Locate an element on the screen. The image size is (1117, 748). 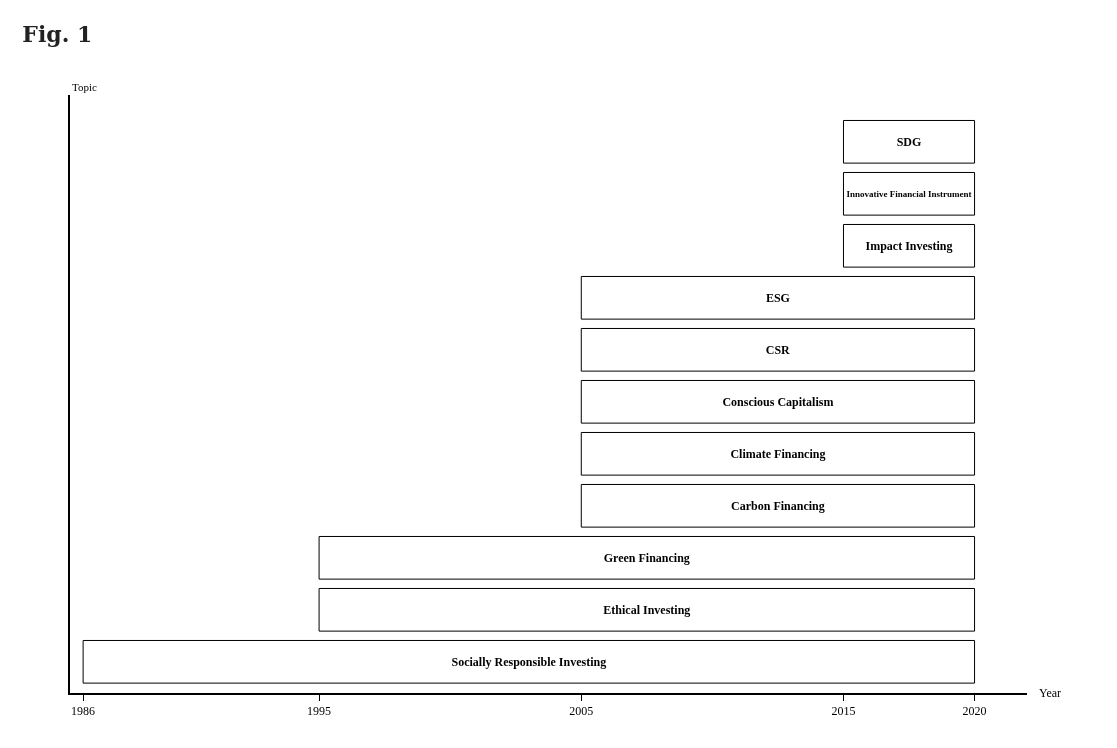
x-tick-label: 1995 is located at coordinates (319, 711).